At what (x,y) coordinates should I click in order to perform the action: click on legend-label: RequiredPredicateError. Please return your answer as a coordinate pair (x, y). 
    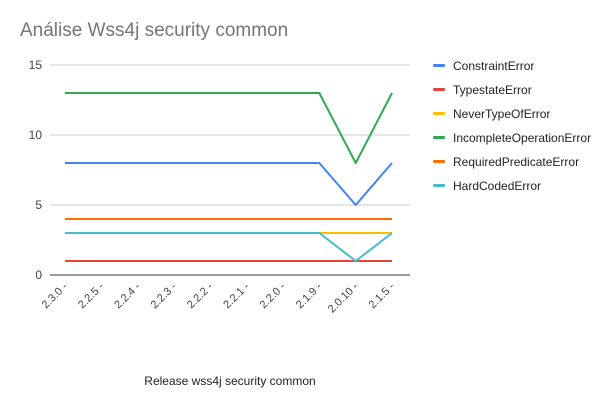
    Looking at the image, I should click on (516, 162).